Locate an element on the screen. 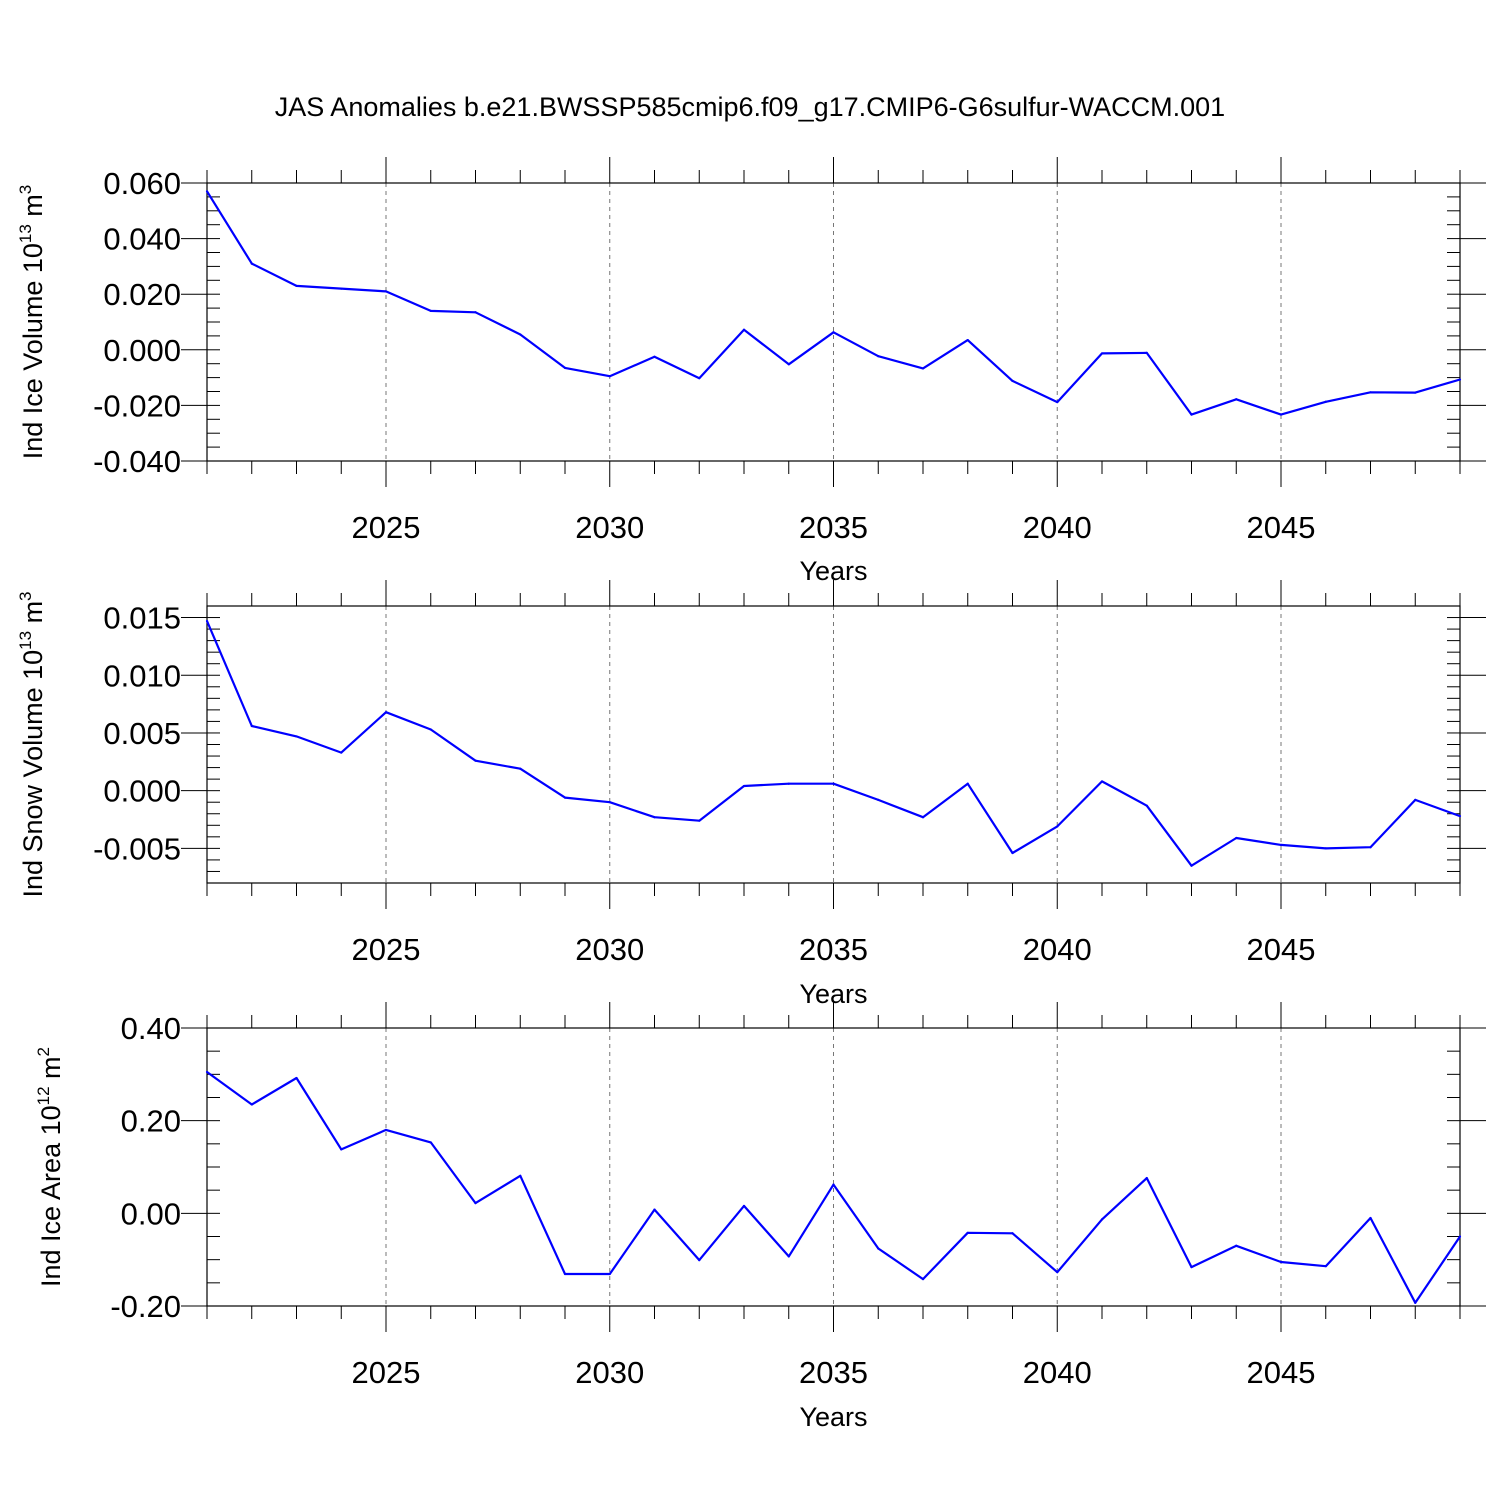  y-tick-label: -0.020 is located at coordinates (137, 405).